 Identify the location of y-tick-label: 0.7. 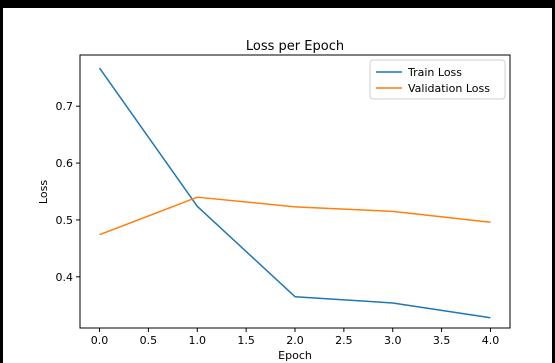
(65, 106).